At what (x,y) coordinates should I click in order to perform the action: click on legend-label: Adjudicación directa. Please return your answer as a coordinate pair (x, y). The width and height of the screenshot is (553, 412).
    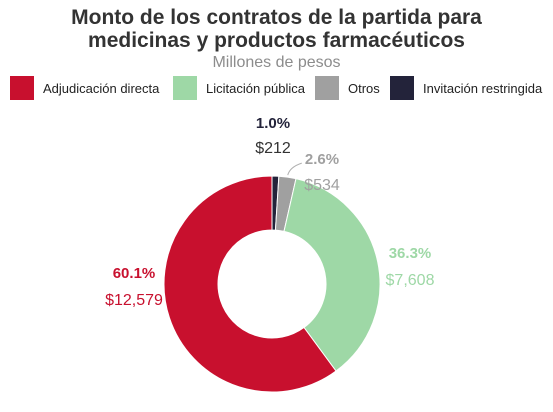
    Looking at the image, I should click on (101, 88).